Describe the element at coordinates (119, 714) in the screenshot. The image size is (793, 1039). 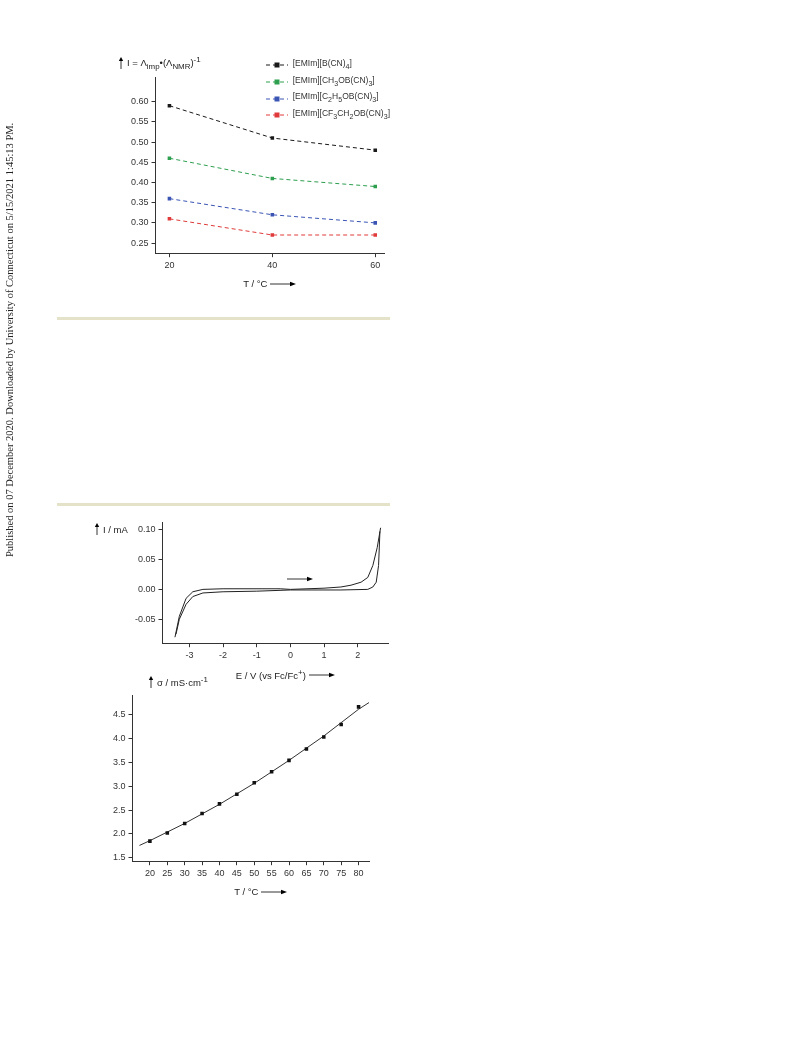
I see `y-tick-label: 4.5` at that location.